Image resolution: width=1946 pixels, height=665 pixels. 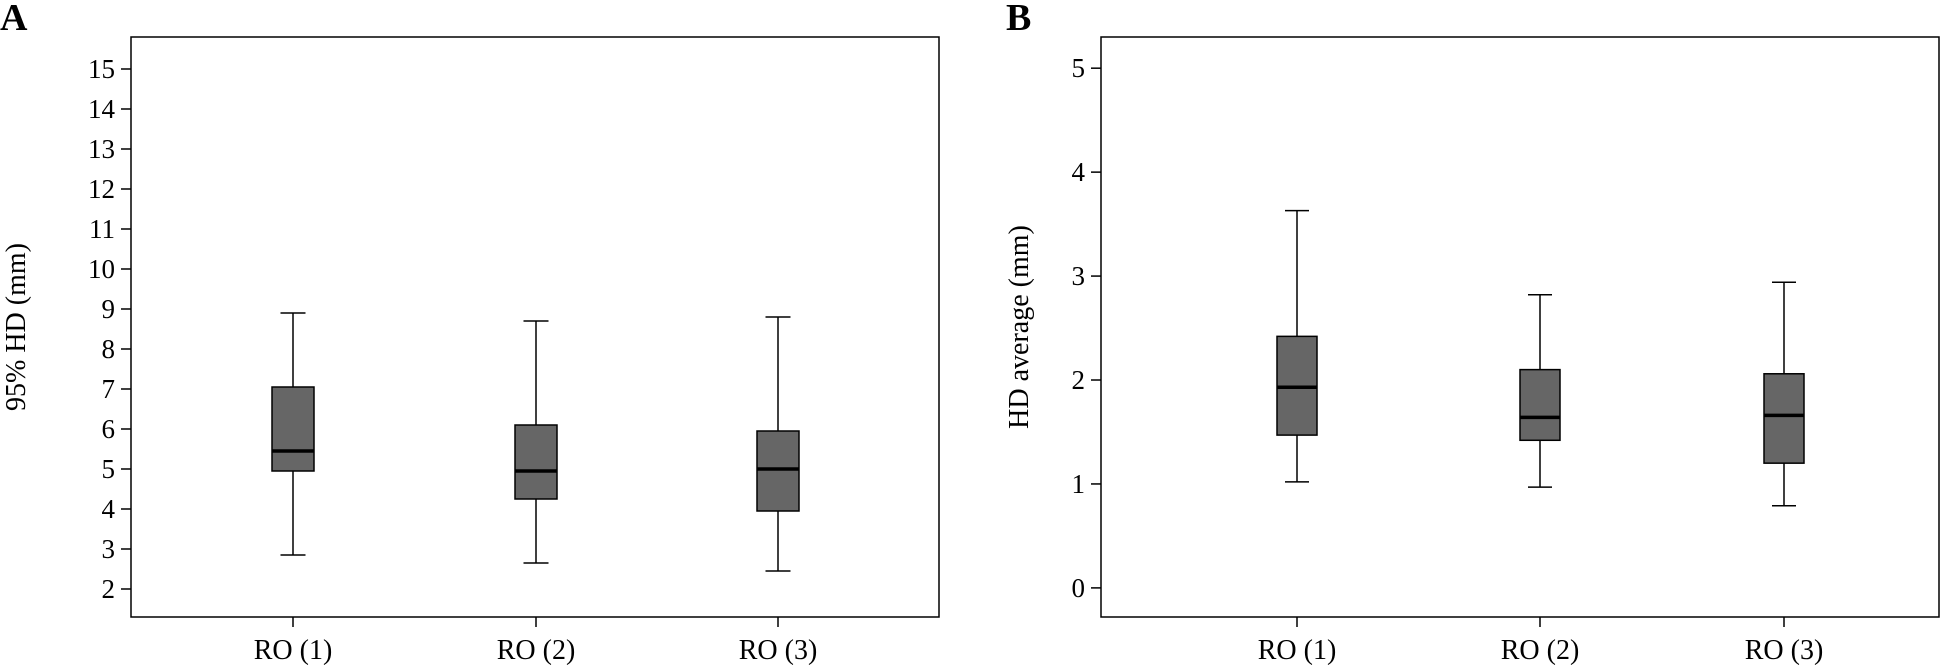 What do you see at coordinates (293, 650) in the screenshot?
I see `x-tick-label-a-0: RO (1)` at bounding box center [293, 650].